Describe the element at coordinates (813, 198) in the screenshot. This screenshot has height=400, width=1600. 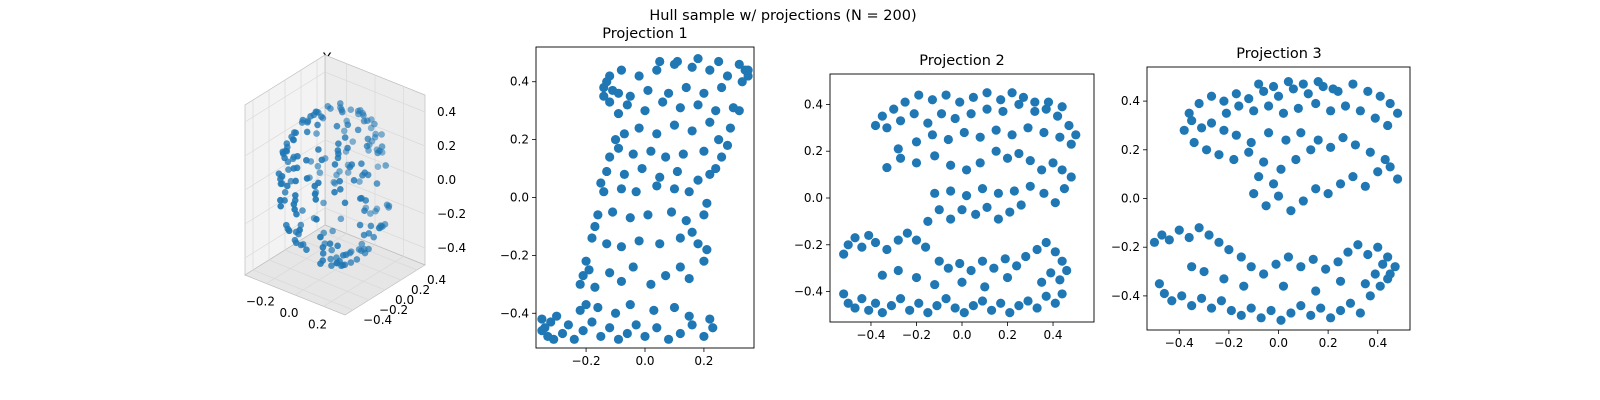
I see `y-tick-label: 0.0` at that location.